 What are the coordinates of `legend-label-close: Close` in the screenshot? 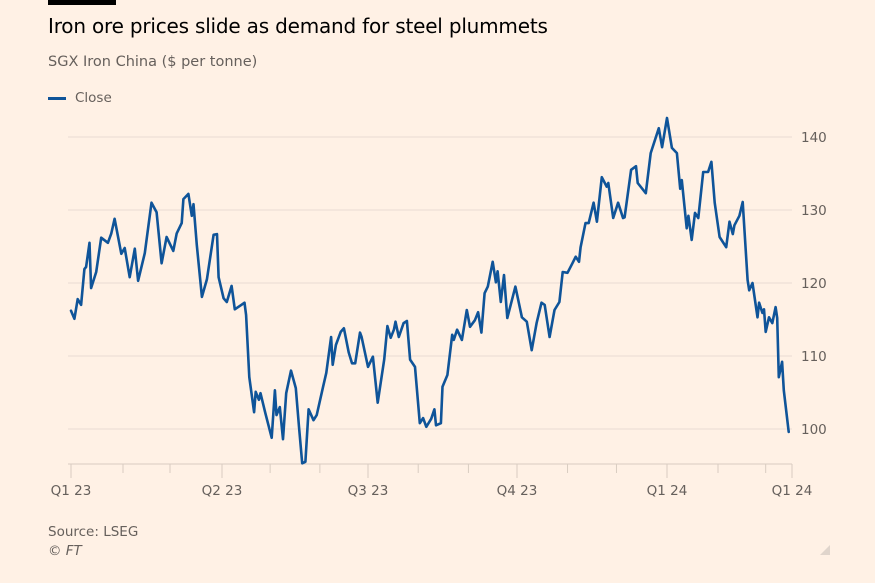 It's located at (93, 98).